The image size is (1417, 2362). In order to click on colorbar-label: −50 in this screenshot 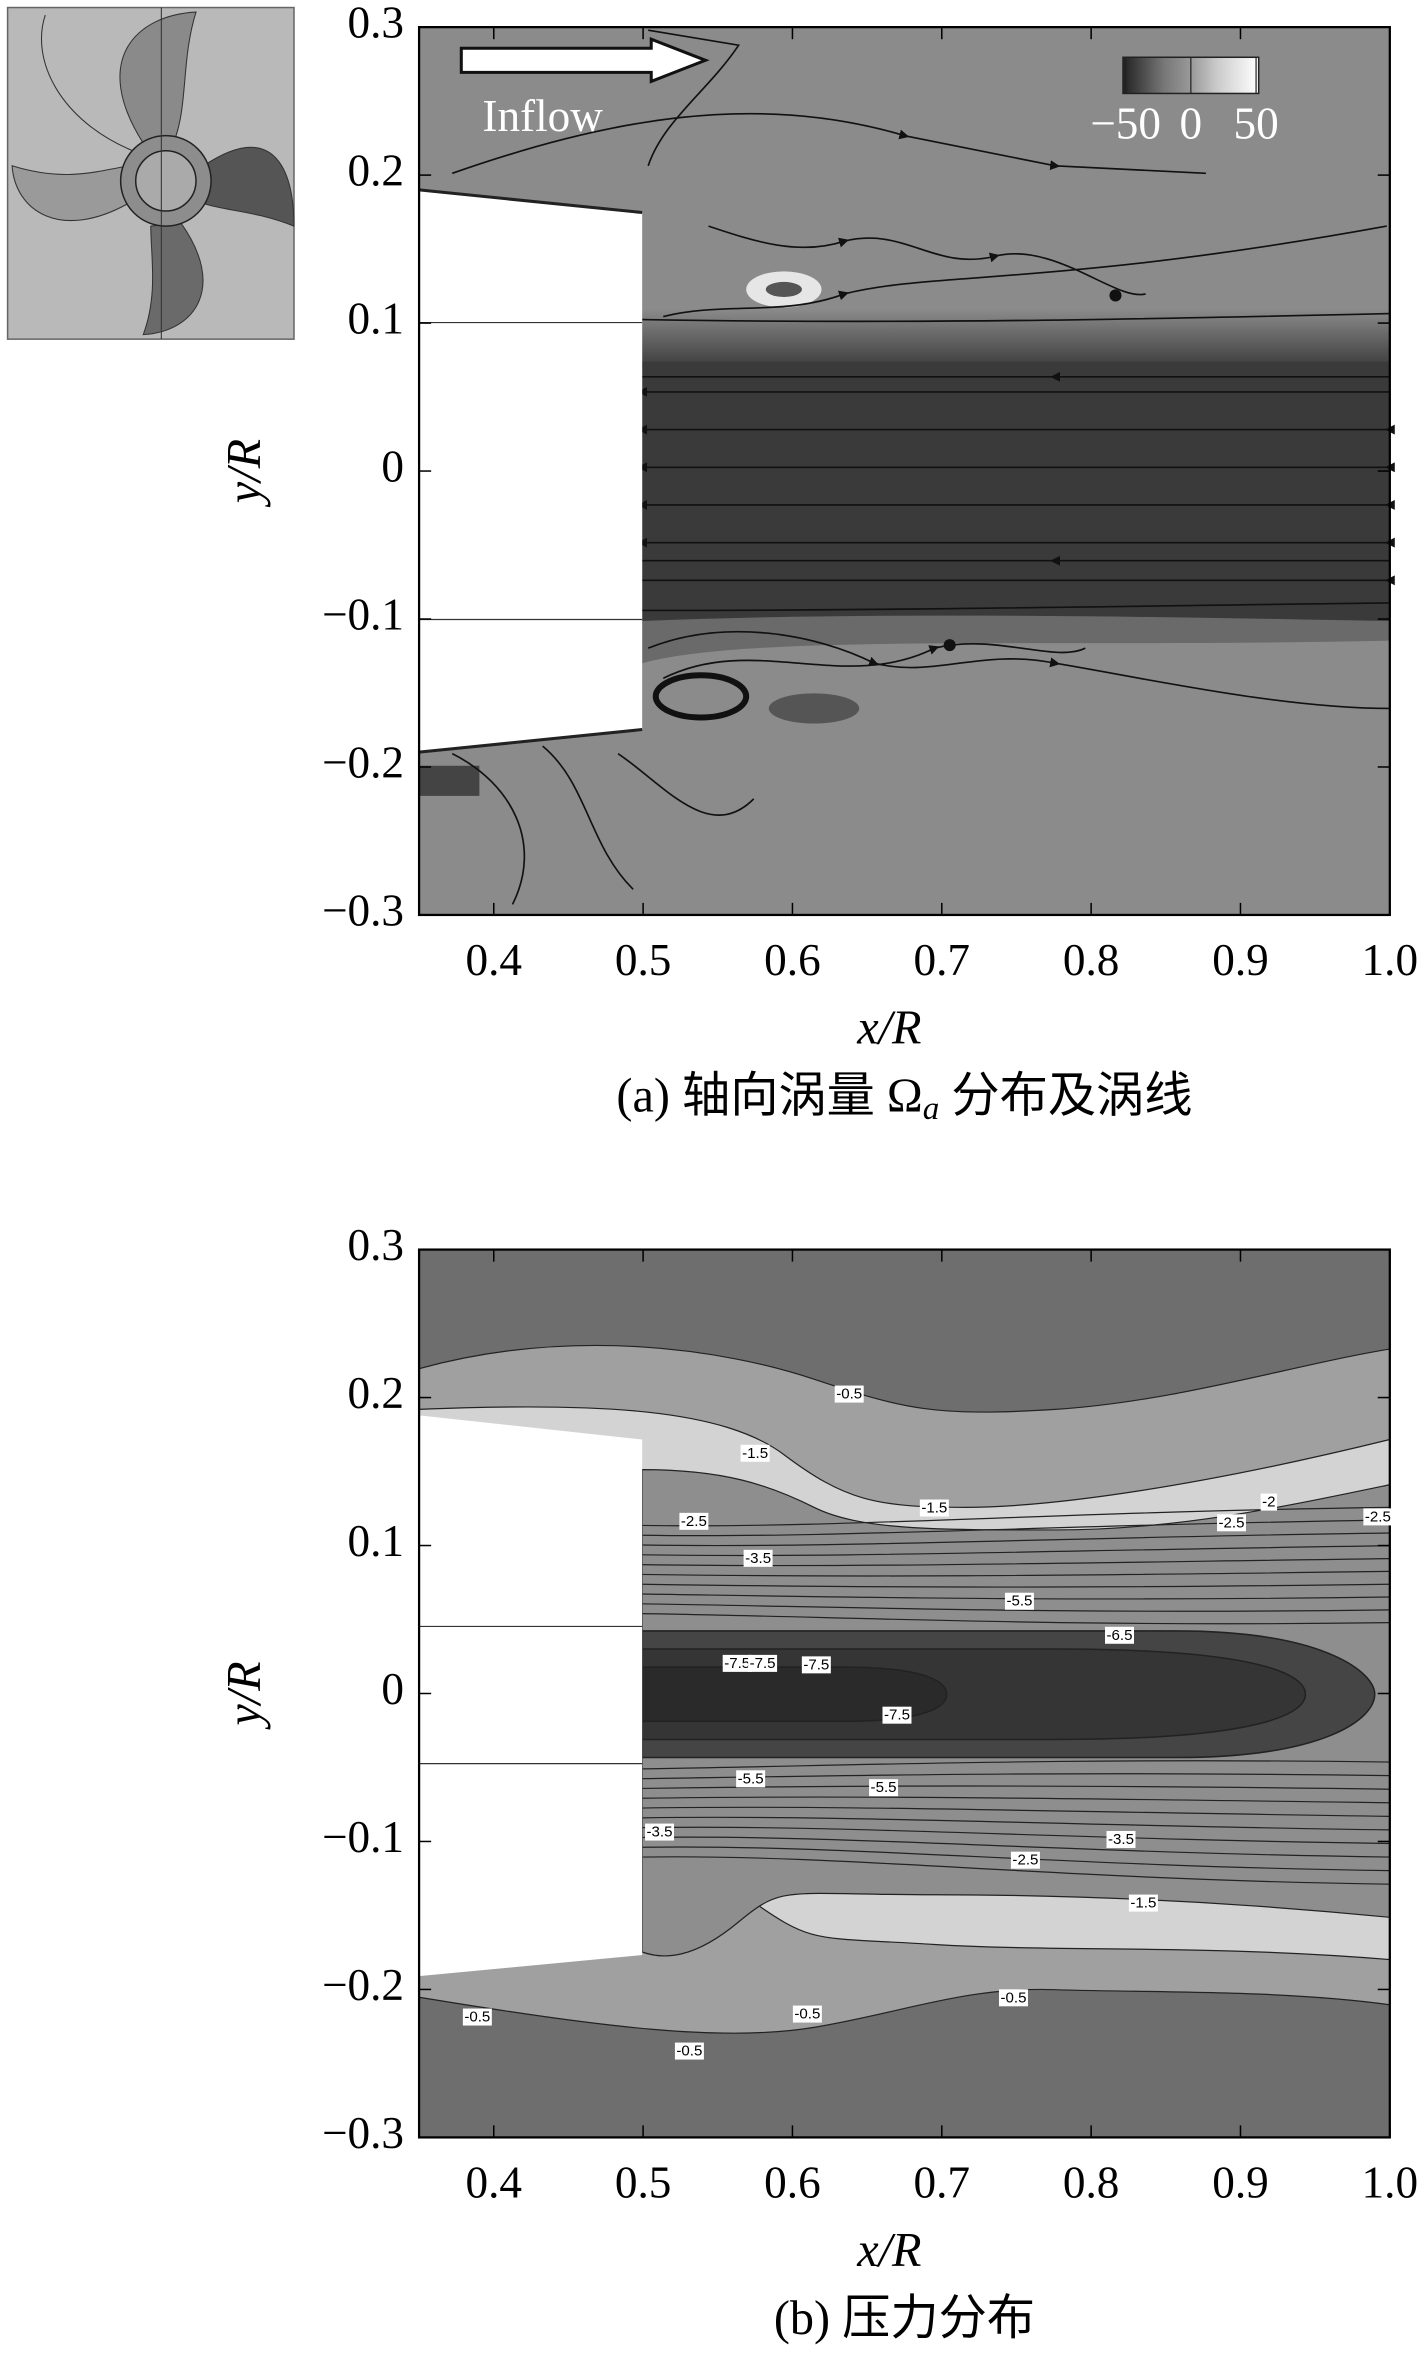, I will do `click(1125, 123)`.